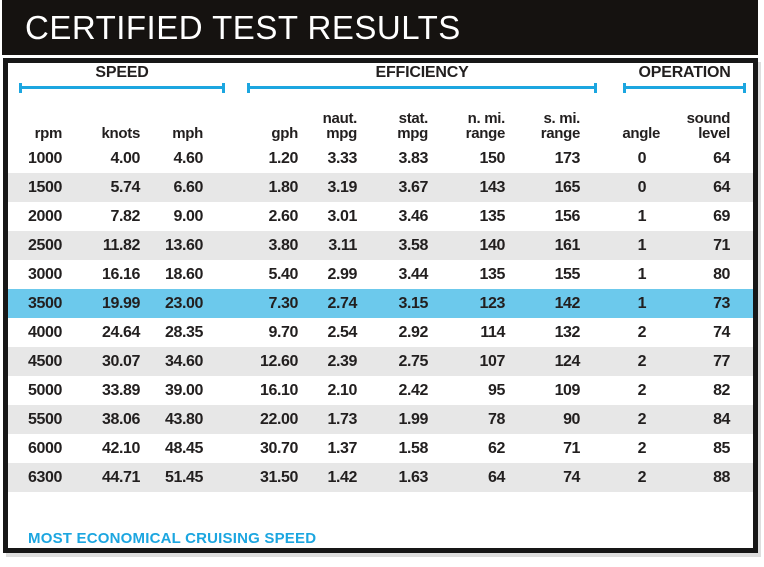 The image size is (764, 567). I want to click on cell: 74, so click(572, 477).